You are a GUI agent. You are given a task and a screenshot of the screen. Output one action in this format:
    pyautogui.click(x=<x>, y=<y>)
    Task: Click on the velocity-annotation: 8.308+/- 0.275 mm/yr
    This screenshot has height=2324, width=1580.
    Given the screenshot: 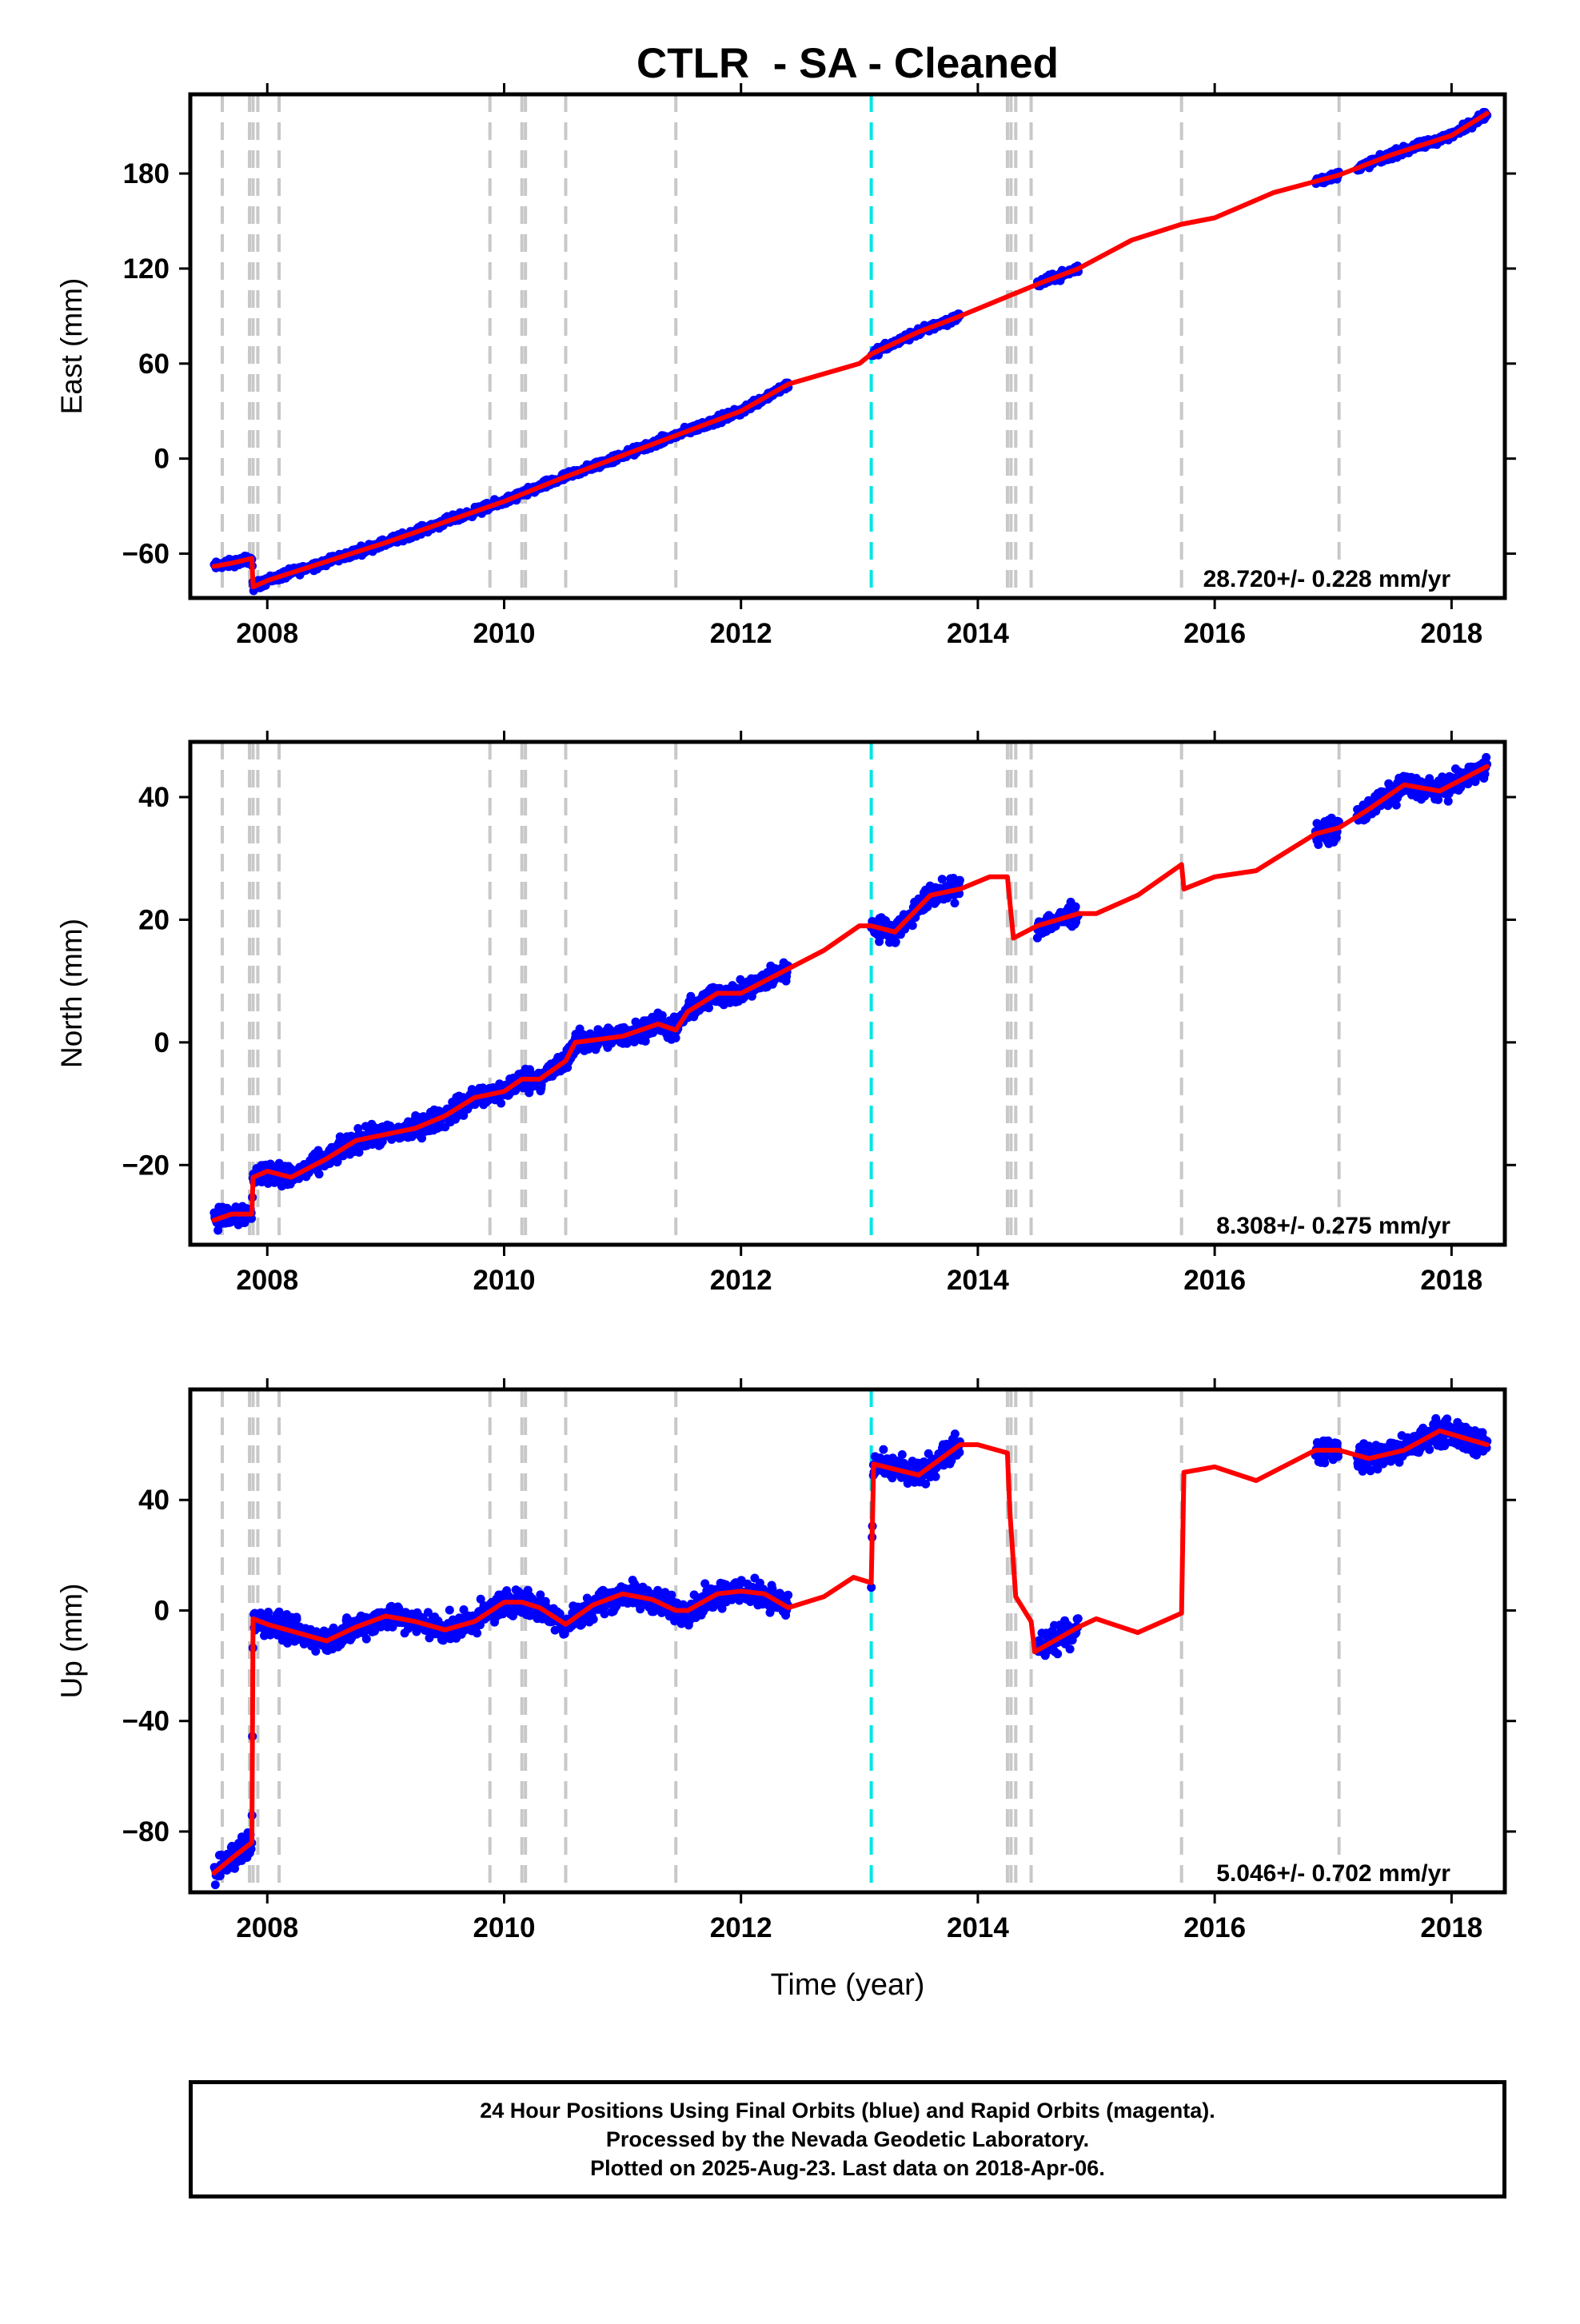 What is the action you would take?
    pyautogui.click(x=1333, y=1226)
    